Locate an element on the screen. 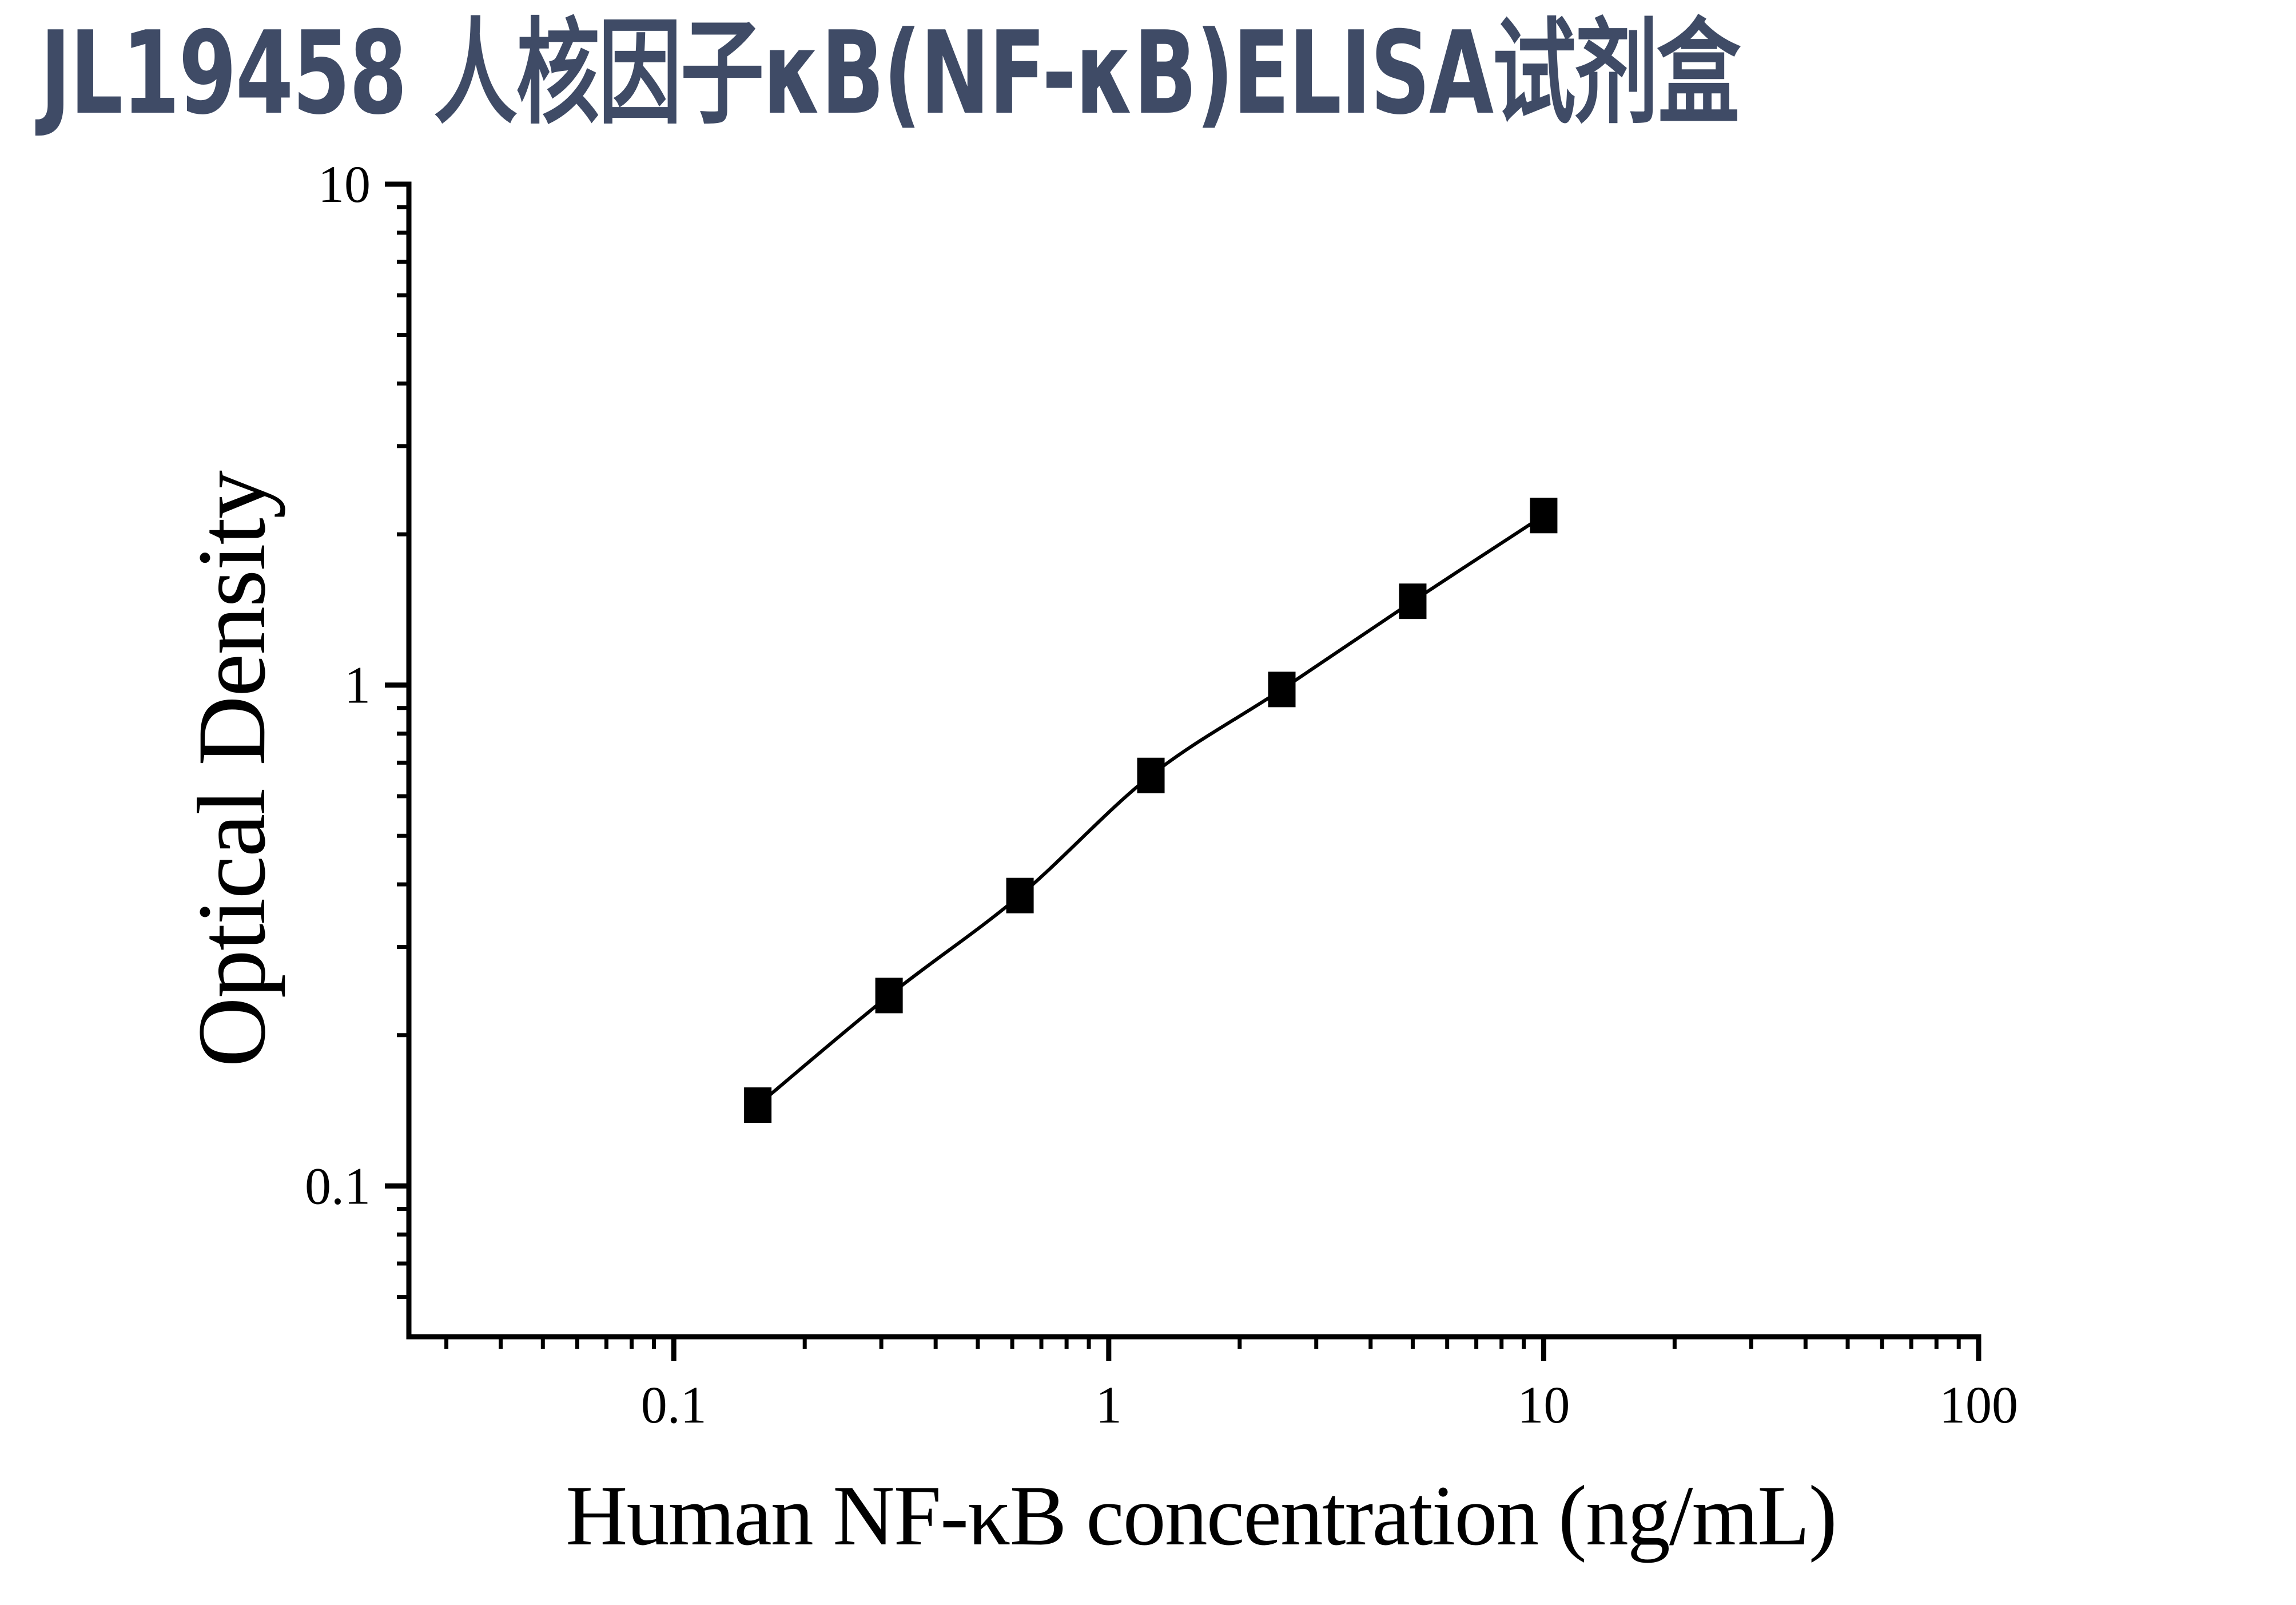 The width and height of the screenshot is (2296, 1605). x-tick-label: 10 is located at coordinates (1543, 1405).